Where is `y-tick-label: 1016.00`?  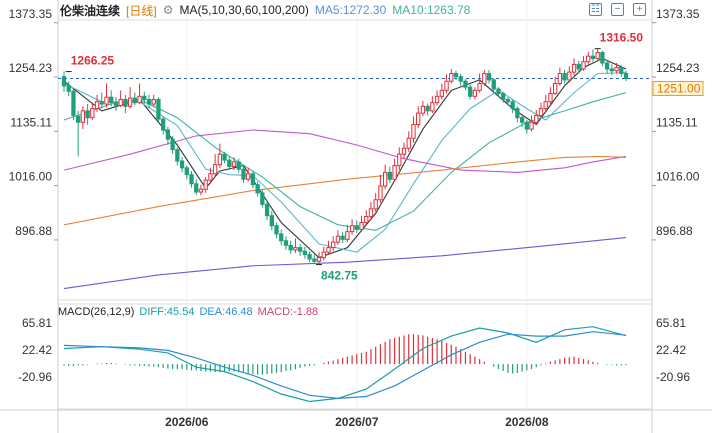 y-tick-label: 1016.00 is located at coordinates (31, 177).